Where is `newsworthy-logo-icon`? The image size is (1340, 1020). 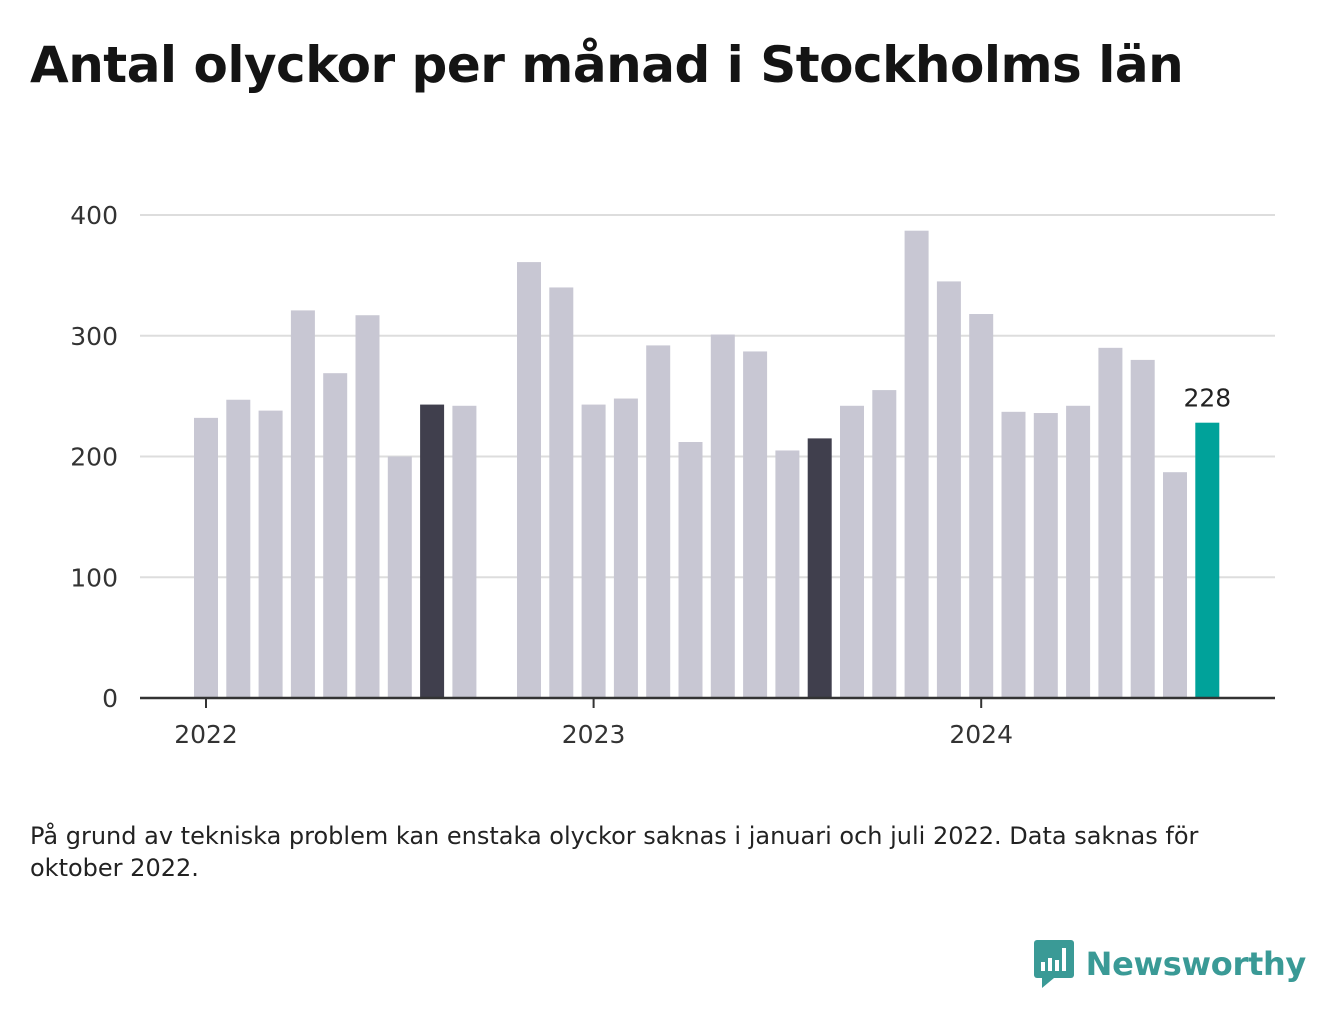 newsworthy-logo-icon is located at coordinates (1053, 964).